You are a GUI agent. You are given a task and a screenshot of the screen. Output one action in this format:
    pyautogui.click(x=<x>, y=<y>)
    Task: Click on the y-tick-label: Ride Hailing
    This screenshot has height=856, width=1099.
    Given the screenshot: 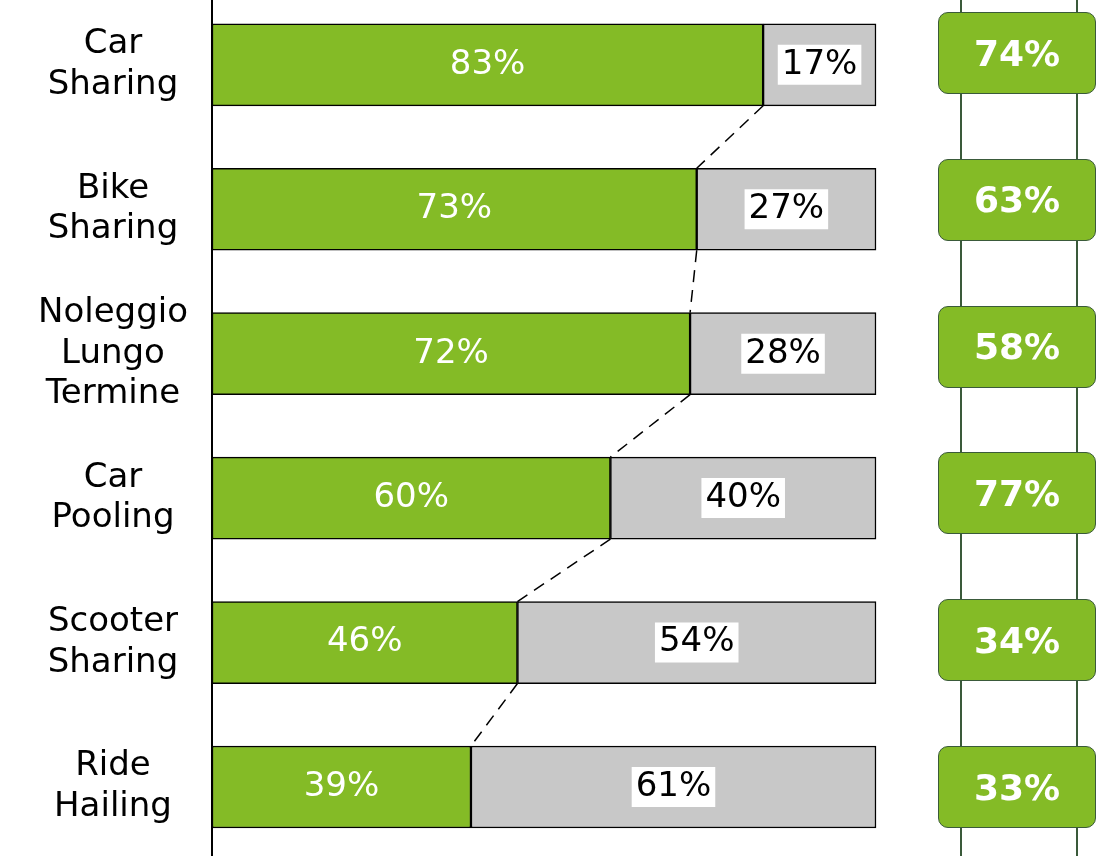 What is the action you would take?
    pyautogui.click(x=113, y=784)
    